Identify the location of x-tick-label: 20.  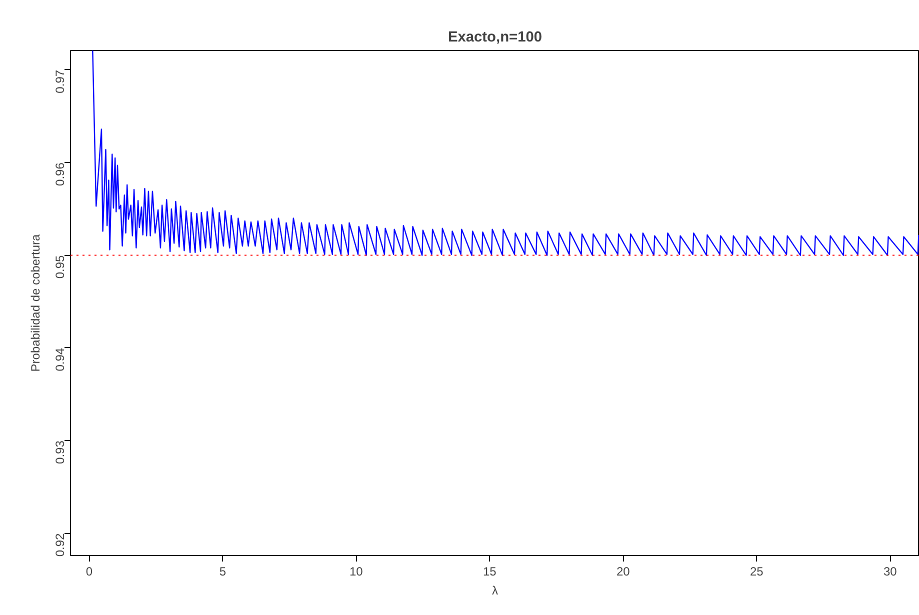
(623, 571).